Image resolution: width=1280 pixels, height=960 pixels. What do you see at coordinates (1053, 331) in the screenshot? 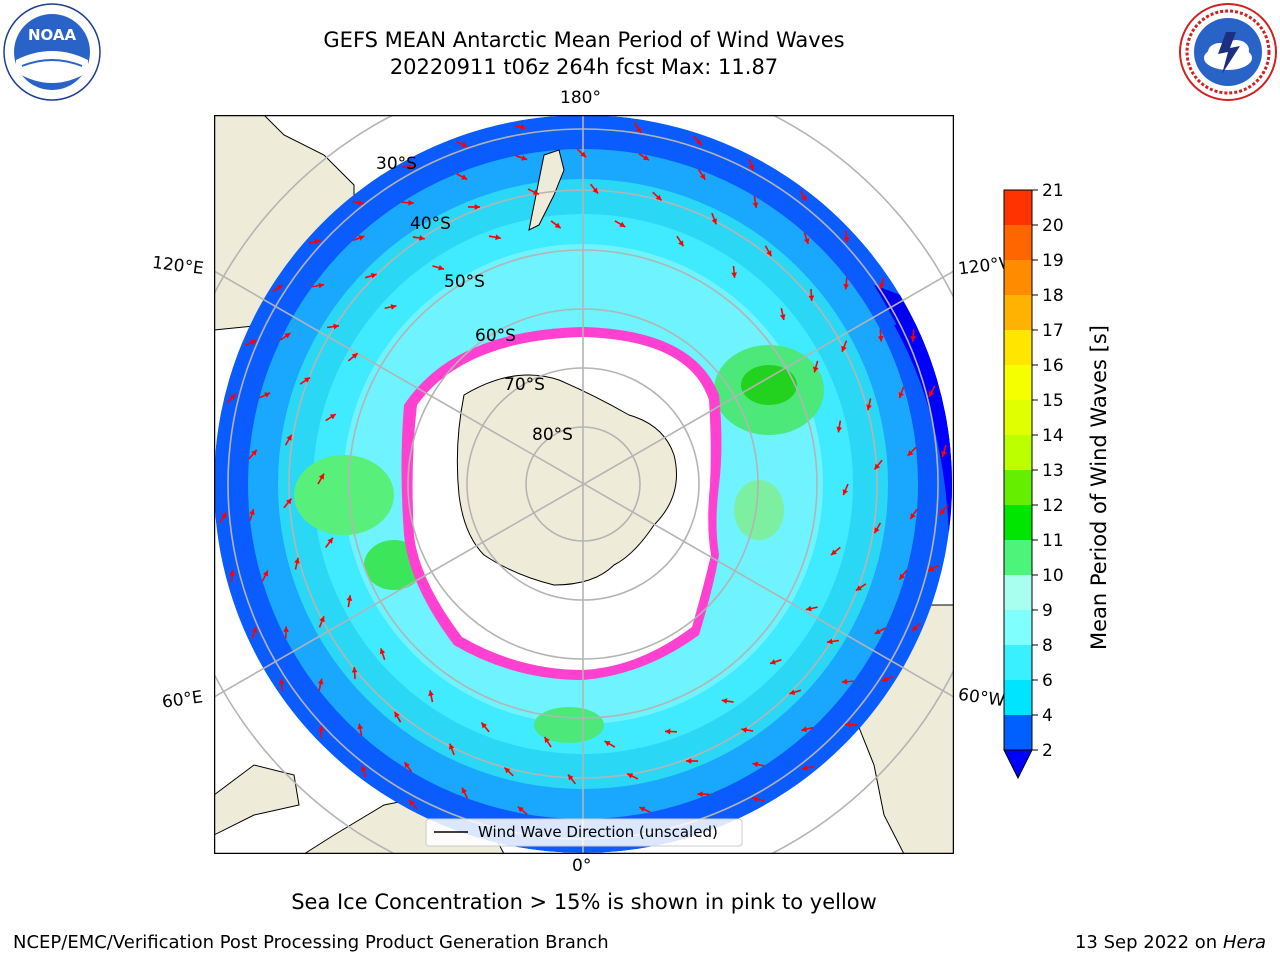
I see `colorbar-tick-label: 17` at bounding box center [1053, 331].